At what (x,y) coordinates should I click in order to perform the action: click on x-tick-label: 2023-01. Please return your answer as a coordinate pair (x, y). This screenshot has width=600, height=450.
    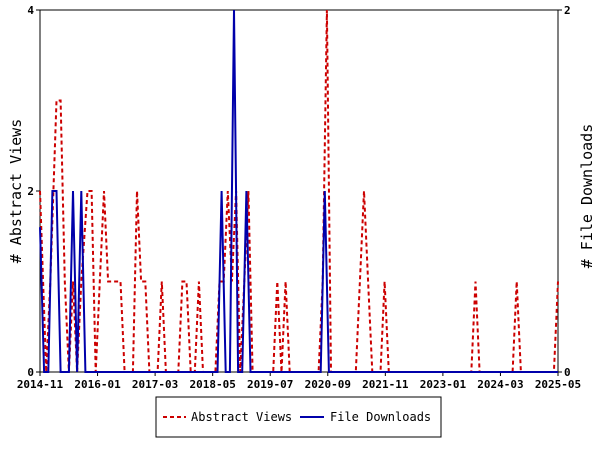
    Looking at the image, I should click on (443, 384).